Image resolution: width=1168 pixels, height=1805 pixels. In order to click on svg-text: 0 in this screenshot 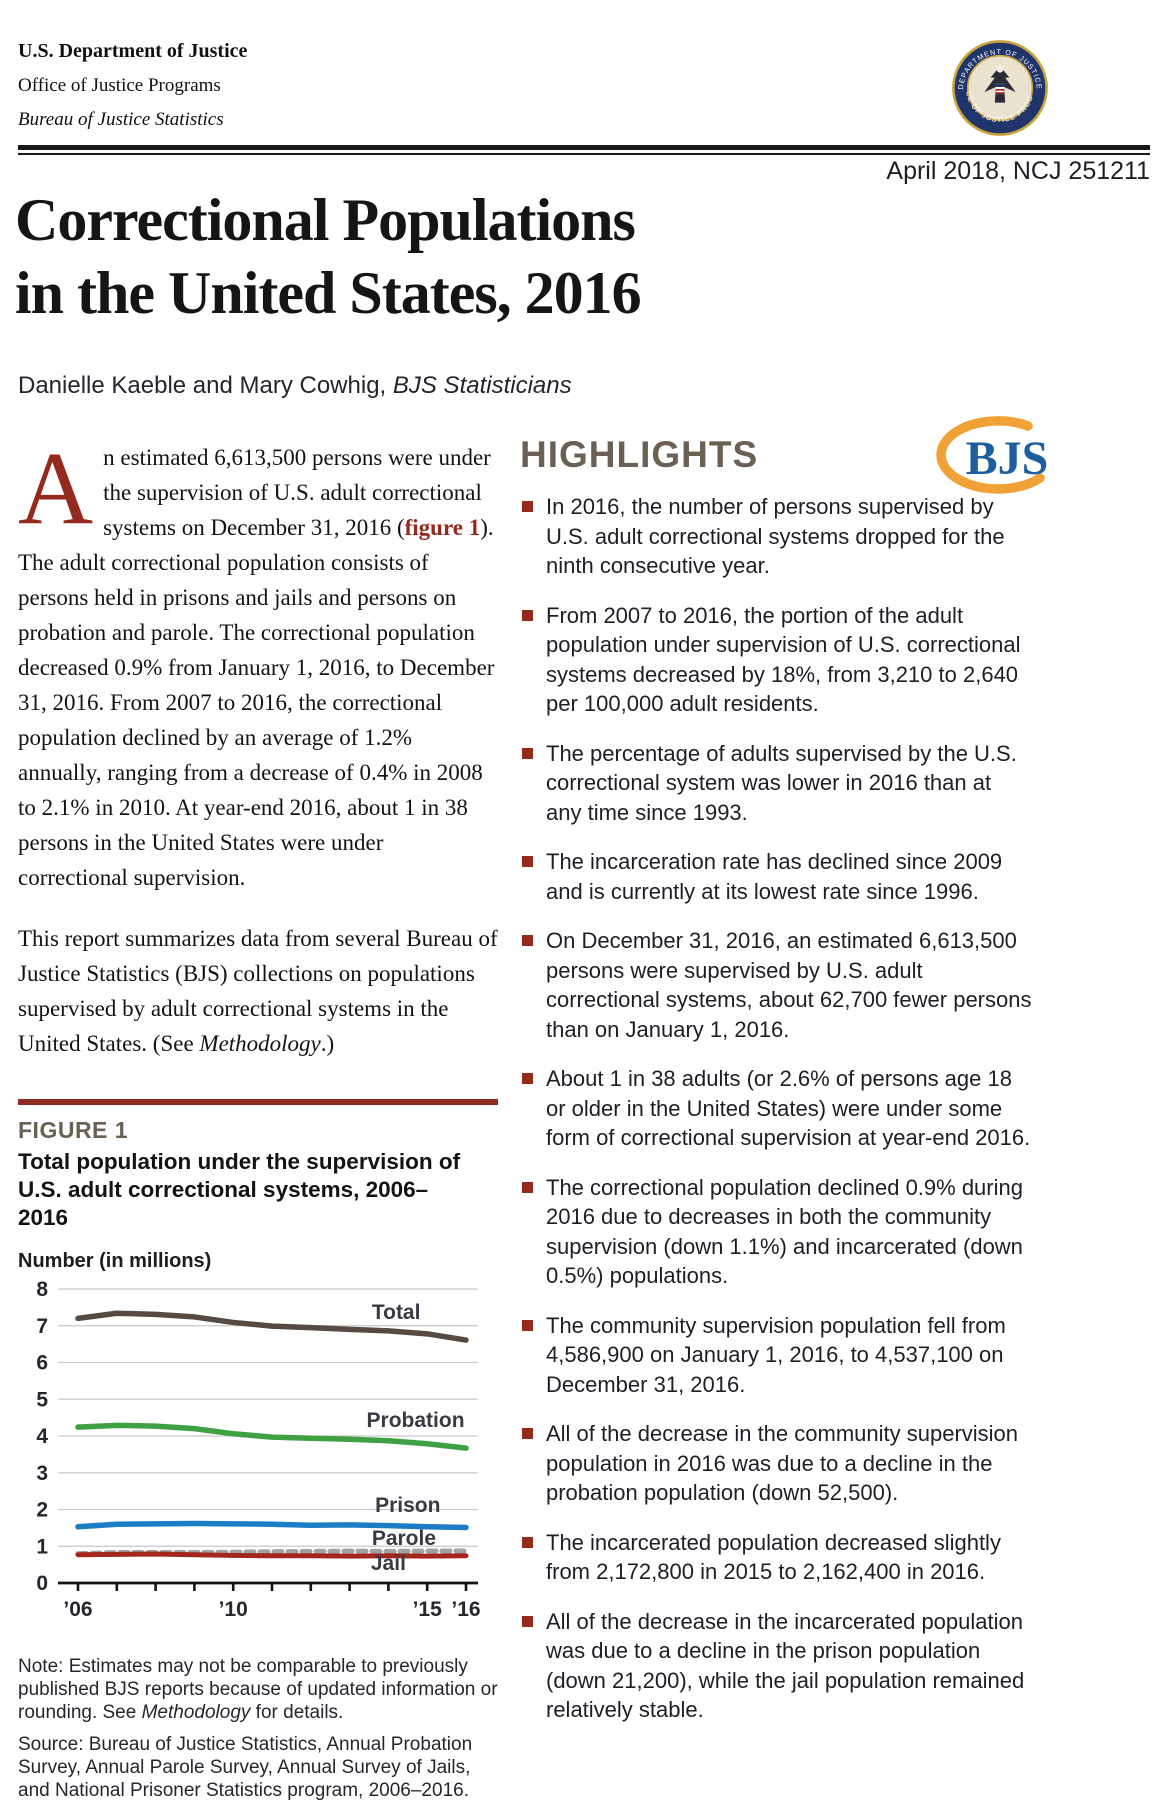, I will do `click(42, 1583)`.